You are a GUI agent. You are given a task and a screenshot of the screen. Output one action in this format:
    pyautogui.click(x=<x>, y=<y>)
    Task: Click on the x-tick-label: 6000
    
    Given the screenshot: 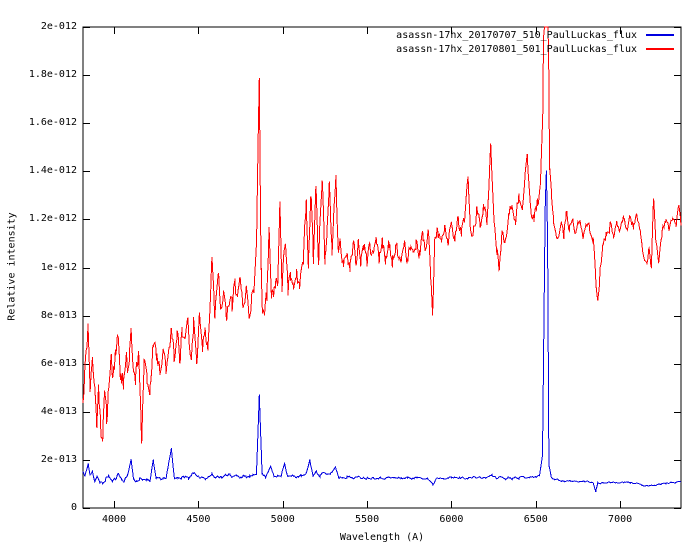 What is the action you would take?
    pyautogui.click(x=451, y=519)
    